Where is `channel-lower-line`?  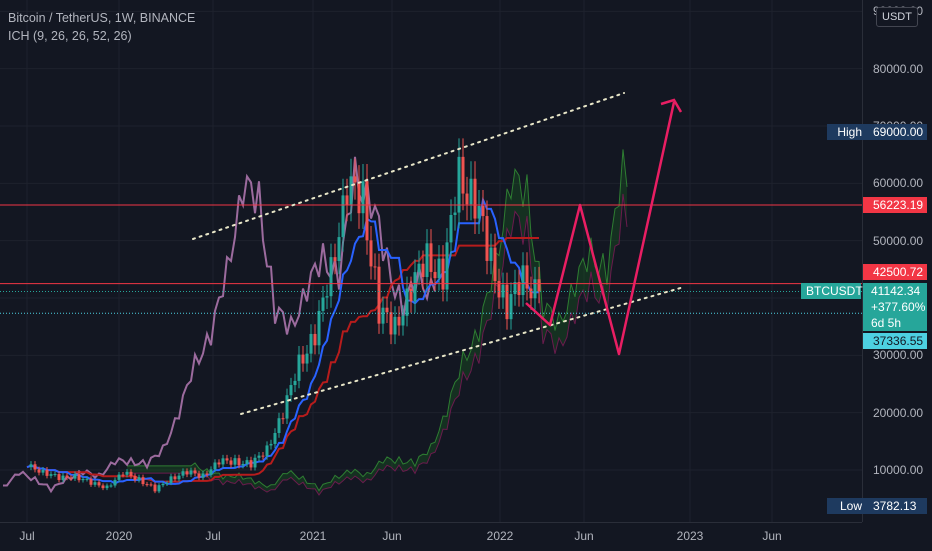
channel-lower-line is located at coordinates (462, 350).